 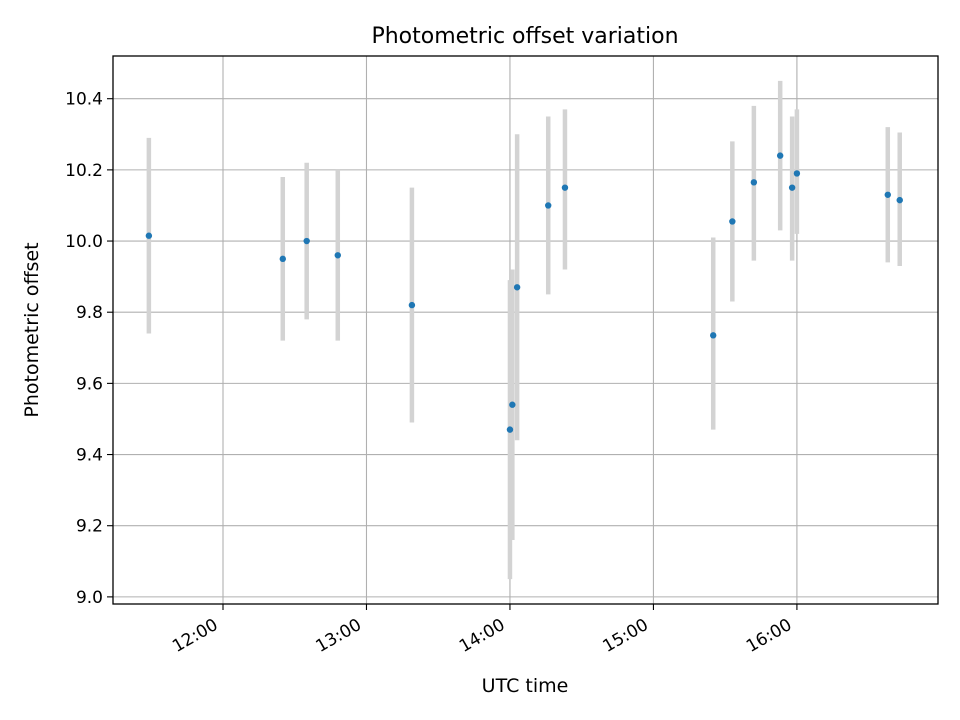 What do you see at coordinates (89, 527) in the screenshot?
I see `y-tick-label: 9.2` at bounding box center [89, 527].